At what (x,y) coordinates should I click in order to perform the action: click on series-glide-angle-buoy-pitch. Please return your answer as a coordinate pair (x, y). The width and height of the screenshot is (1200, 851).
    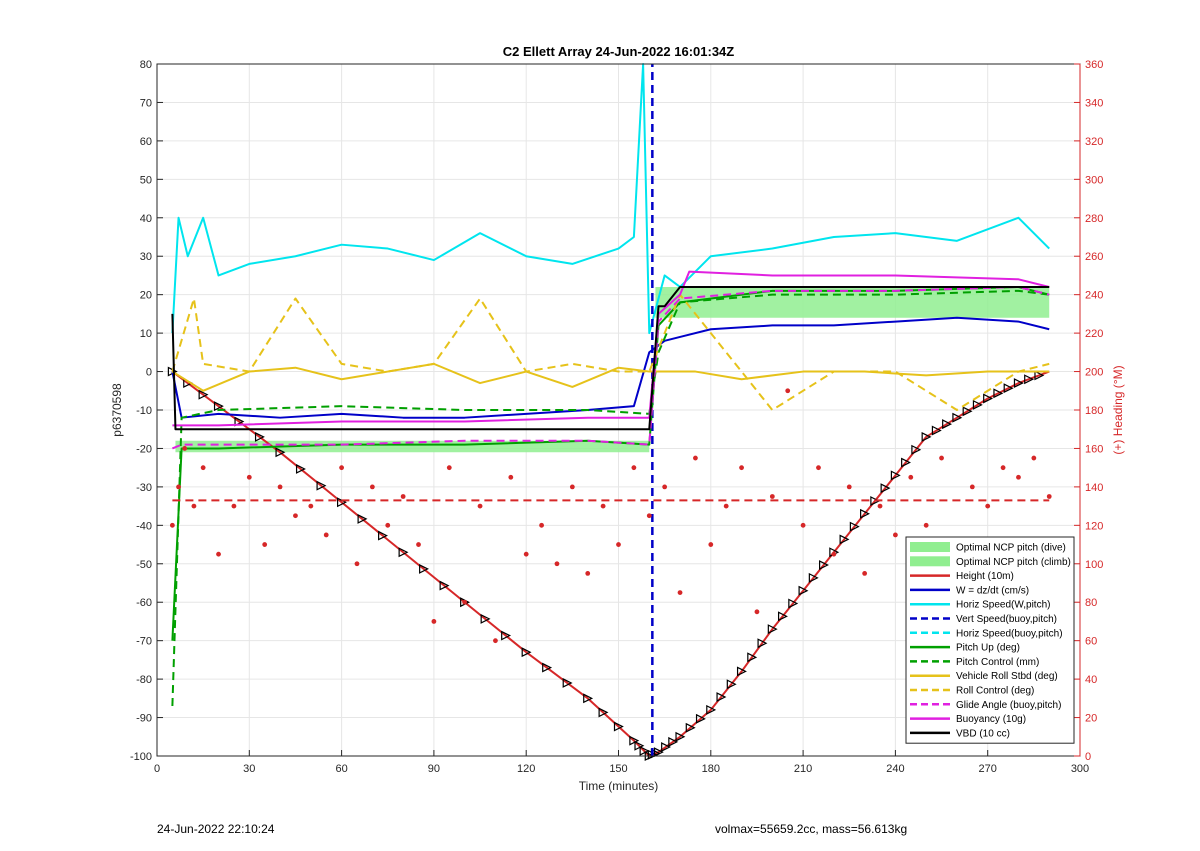
    Looking at the image, I should click on (610, 367).